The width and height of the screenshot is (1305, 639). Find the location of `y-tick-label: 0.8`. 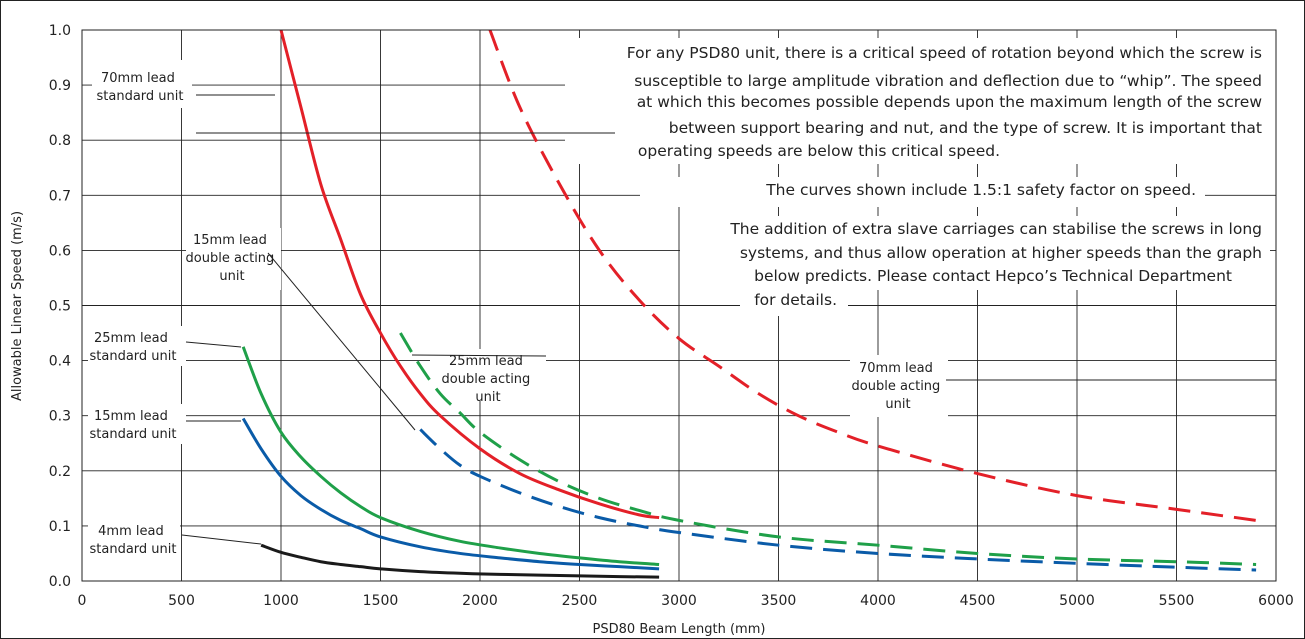

y-tick-label: 0.8 is located at coordinates (60, 141).